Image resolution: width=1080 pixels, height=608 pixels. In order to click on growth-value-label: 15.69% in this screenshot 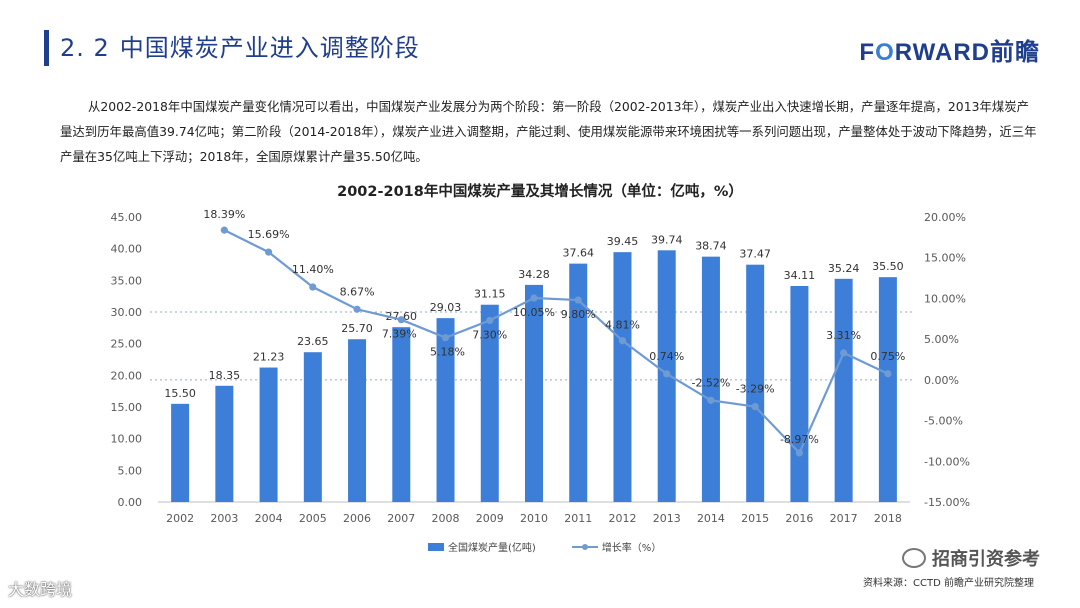, I will do `click(269, 234)`.